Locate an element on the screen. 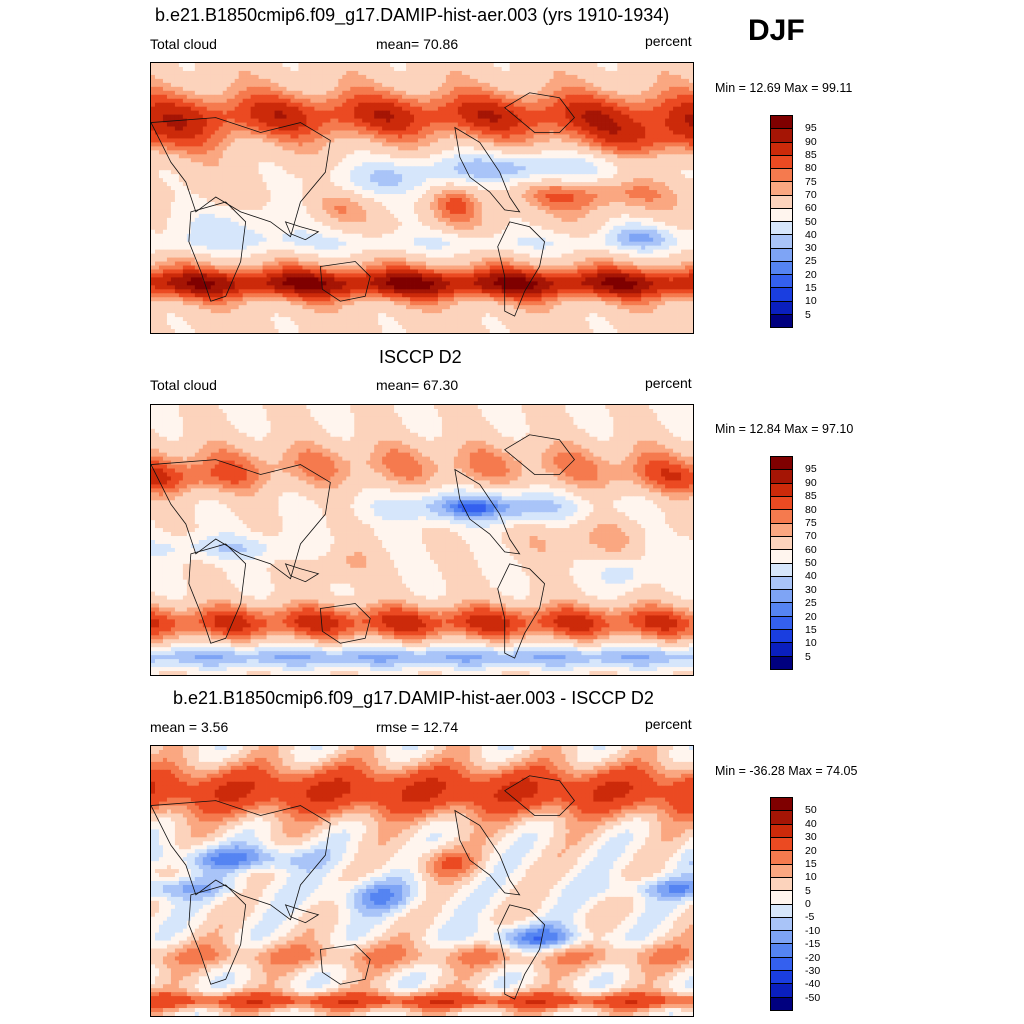 The height and width of the screenshot is (1024, 1024). panel-2-variable-label: Total cloud is located at coordinates (183, 385).